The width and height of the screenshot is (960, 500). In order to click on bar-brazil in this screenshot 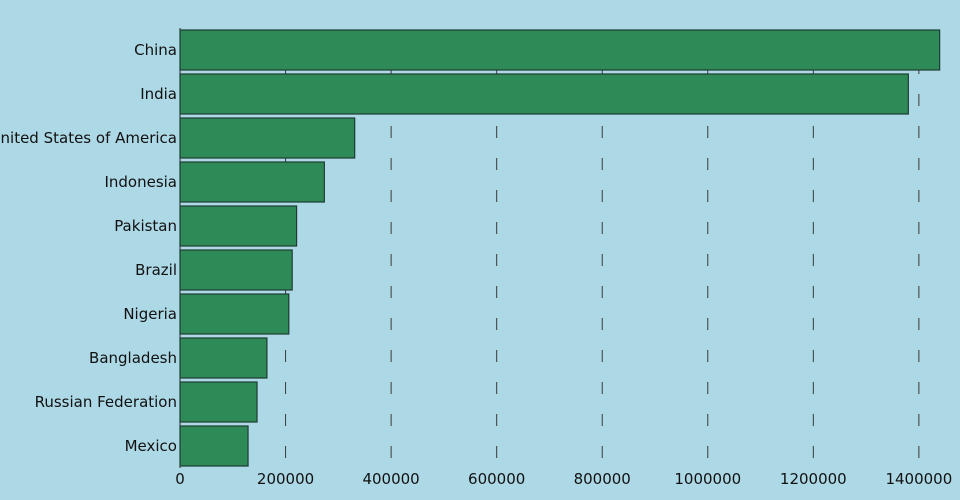, I will do `click(236, 270)`.